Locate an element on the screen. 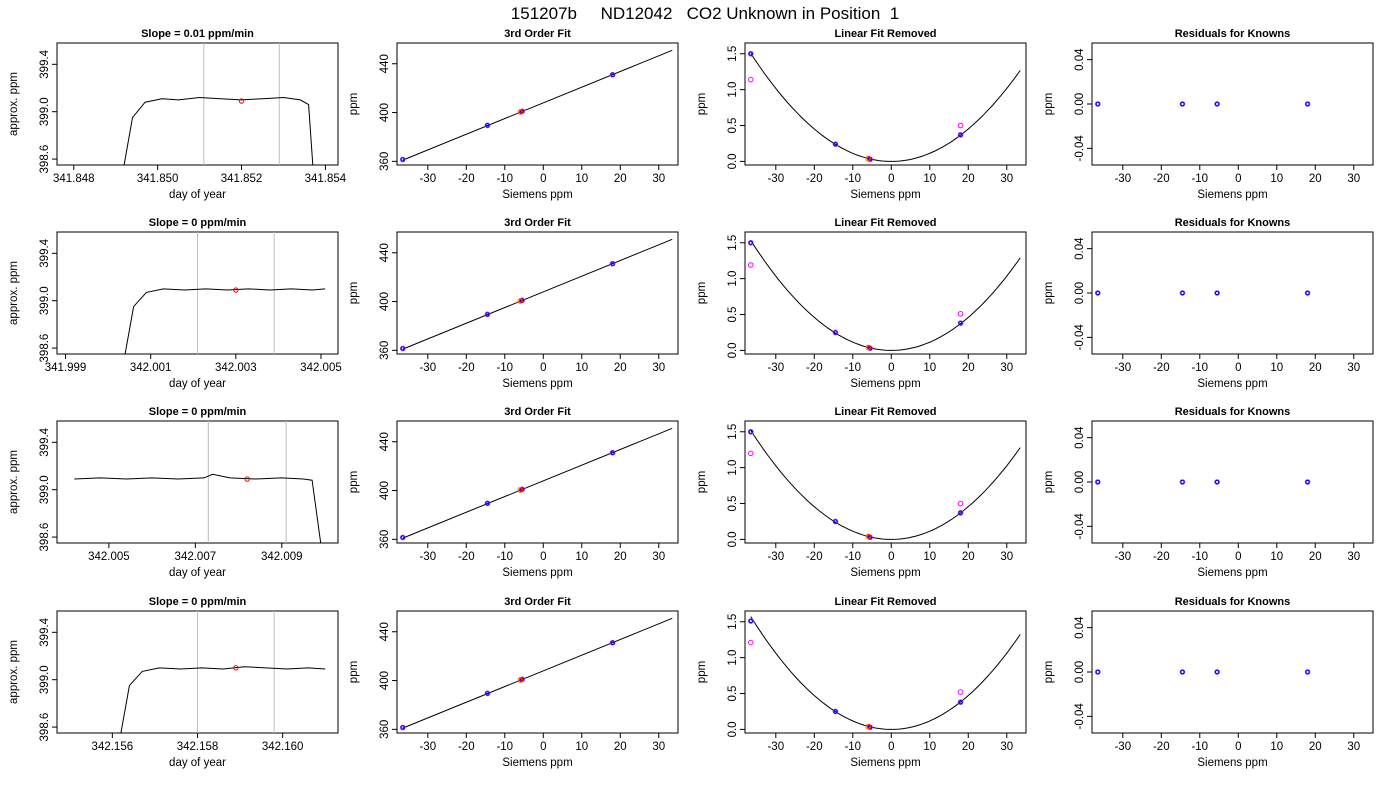 The image size is (1400, 805). plot-title: 3rd Order Fit is located at coordinates (537, 34).